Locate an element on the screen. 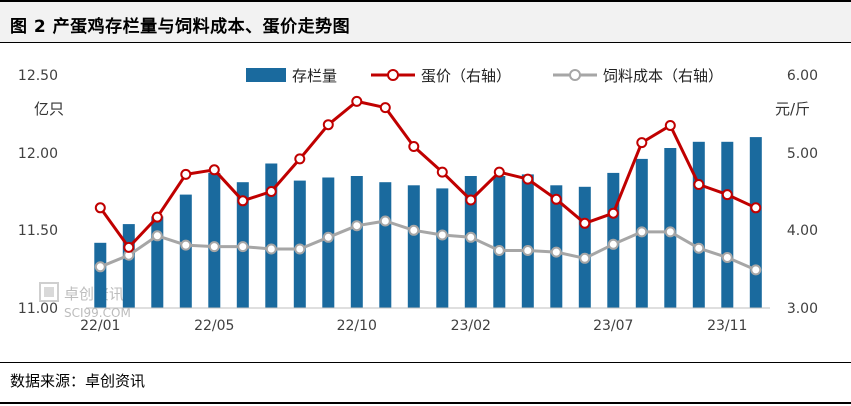 The image size is (851, 406). legend-egg-marker is located at coordinates (393, 75).